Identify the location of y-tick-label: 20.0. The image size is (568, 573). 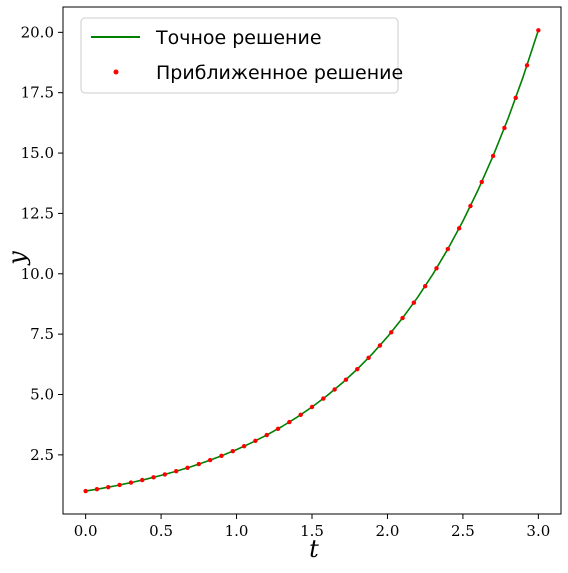
(37, 32).